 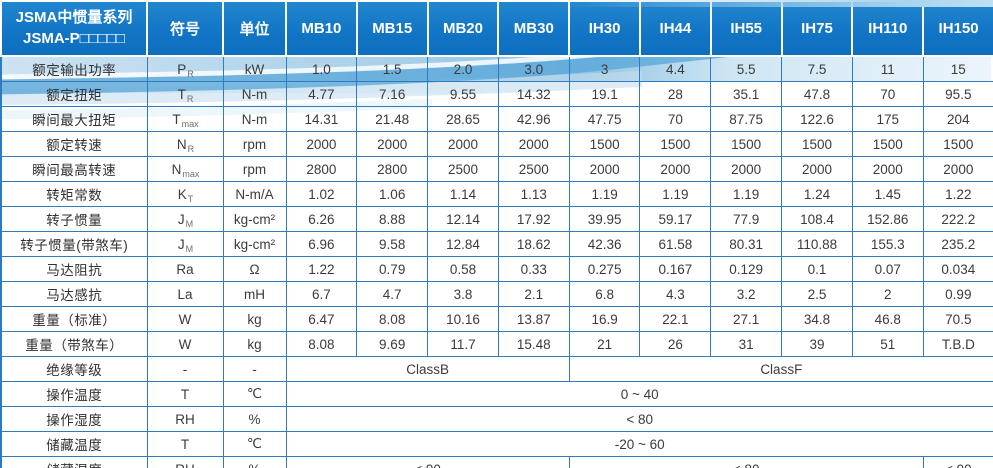 I want to click on row-label: 操作温度, so click(x=74, y=394).